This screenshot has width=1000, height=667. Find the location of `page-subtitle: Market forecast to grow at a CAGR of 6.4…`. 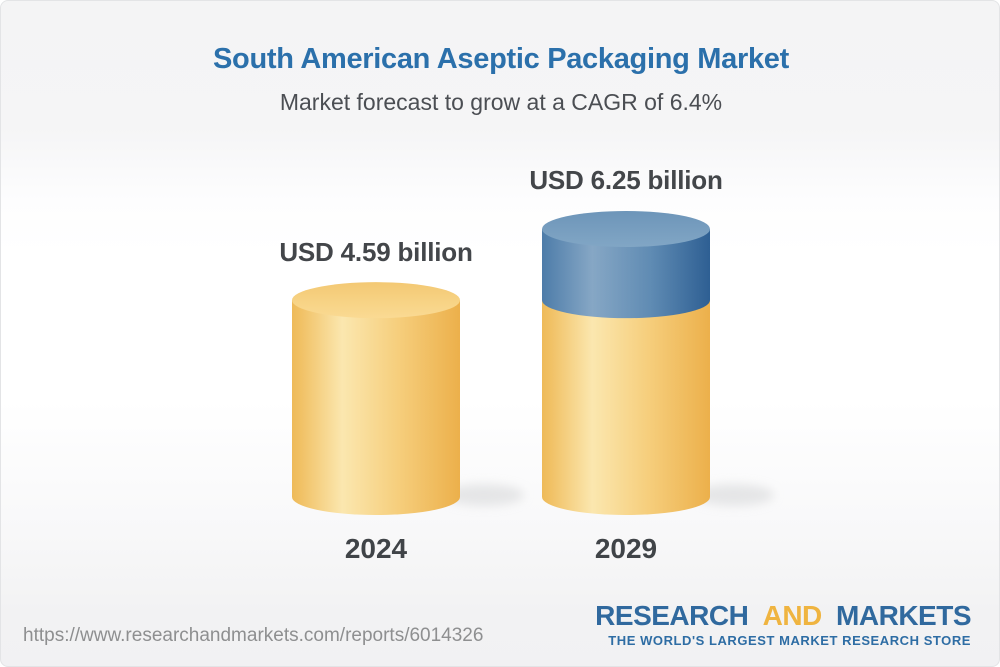

page-subtitle: Market forecast to grow at a CAGR of 6.4… is located at coordinates (501, 102).